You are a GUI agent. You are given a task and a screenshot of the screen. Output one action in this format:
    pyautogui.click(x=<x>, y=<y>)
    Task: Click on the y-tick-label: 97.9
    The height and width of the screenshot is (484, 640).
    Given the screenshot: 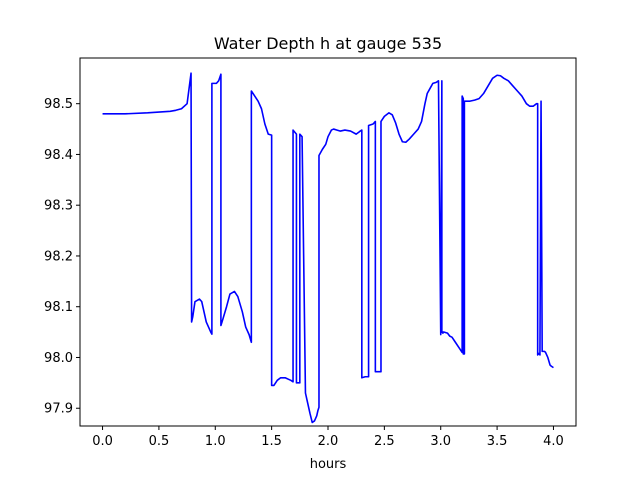 What is the action you would take?
    pyautogui.click(x=58, y=409)
    